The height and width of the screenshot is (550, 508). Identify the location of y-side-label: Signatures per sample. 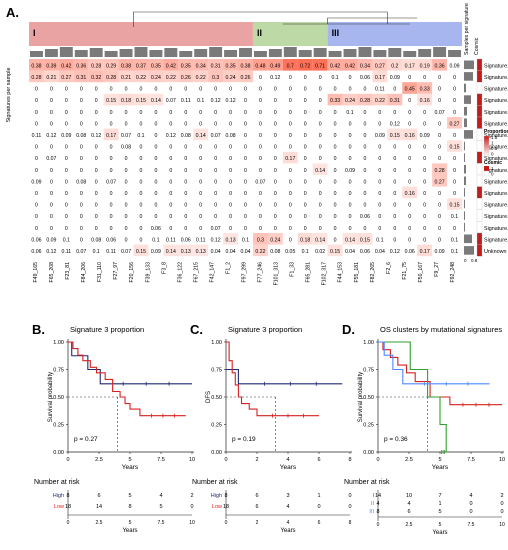
(9, 94).